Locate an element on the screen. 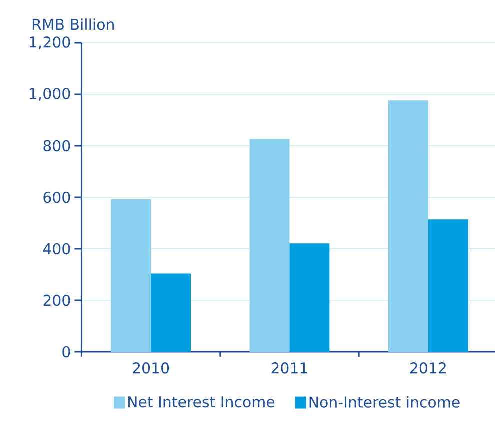 The height and width of the screenshot is (423, 495). y-tick-label: 800 is located at coordinates (57, 146).